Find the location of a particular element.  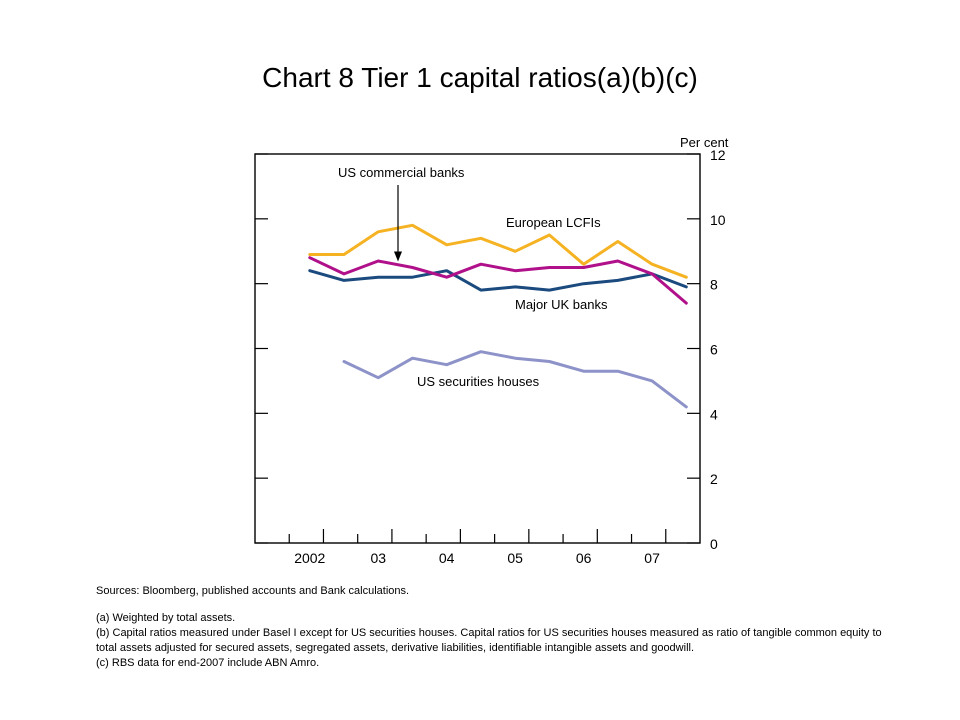

y-tick-label: 8 is located at coordinates (714, 285).